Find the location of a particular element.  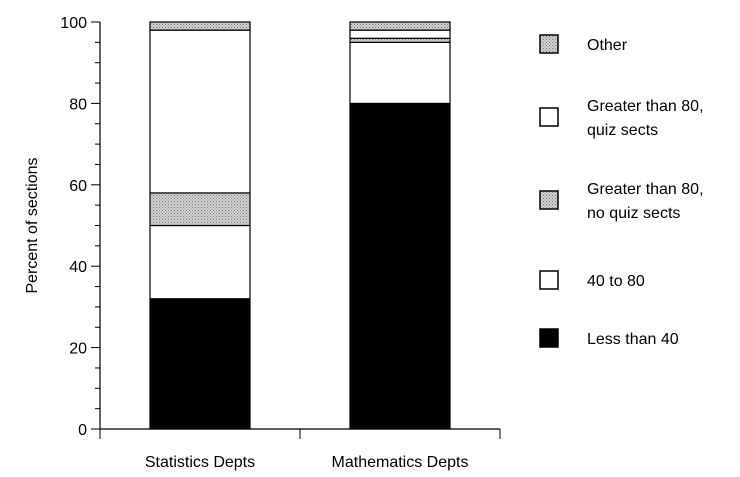

y-tick-label: 100 is located at coordinates (73, 23).